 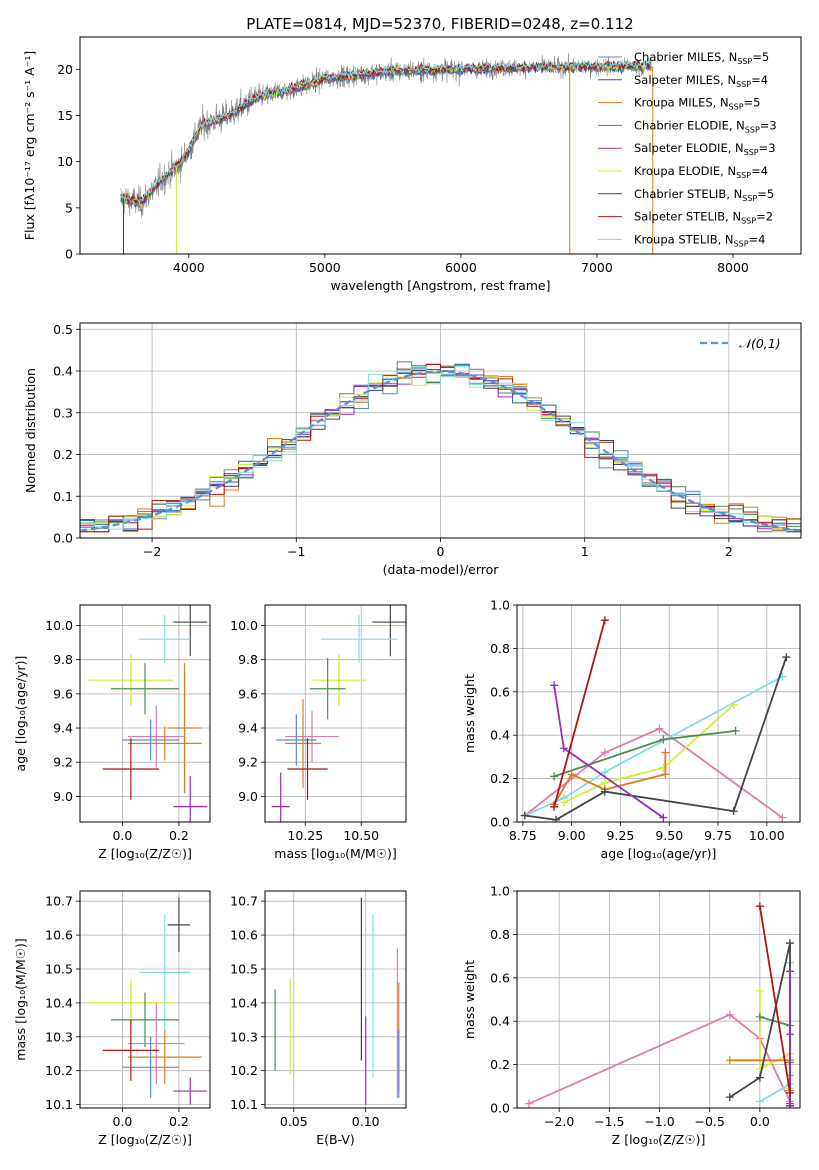 What do you see at coordinates (699, 240) in the screenshot?
I see `legend-entry: Kroupa STELIB, NSSP=4` at bounding box center [699, 240].